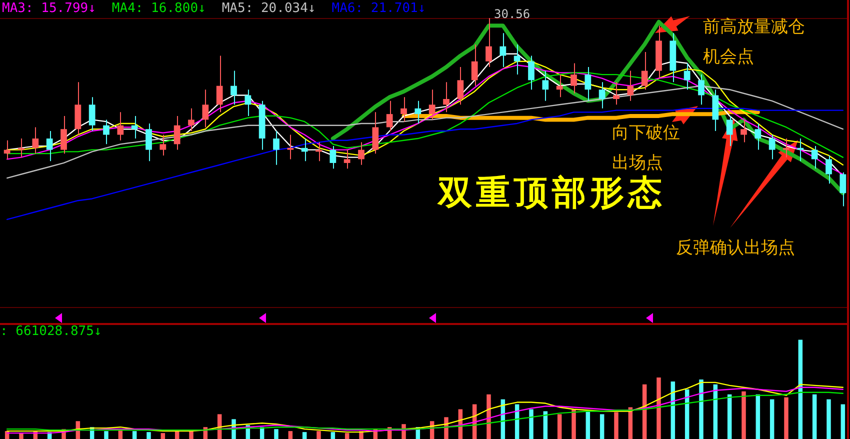  Describe the element at coordinates (735, 248) in the screenshot. I see `text: 反弹确认出场点` at that location.